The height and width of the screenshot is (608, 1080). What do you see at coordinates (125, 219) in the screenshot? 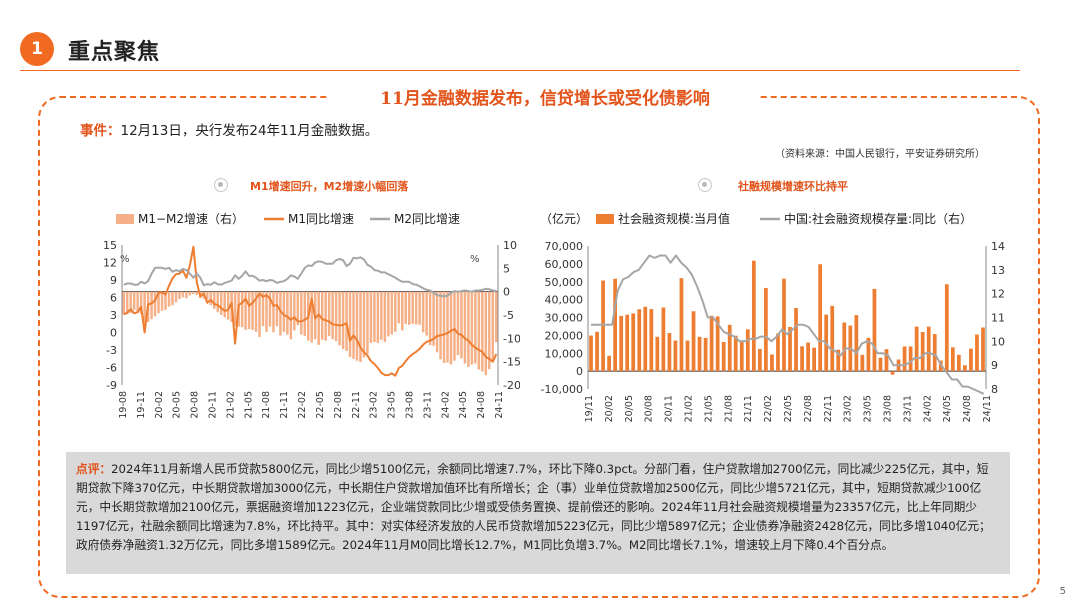
I see `legend-swatch-m1m2` at bounding box center [125, 219].